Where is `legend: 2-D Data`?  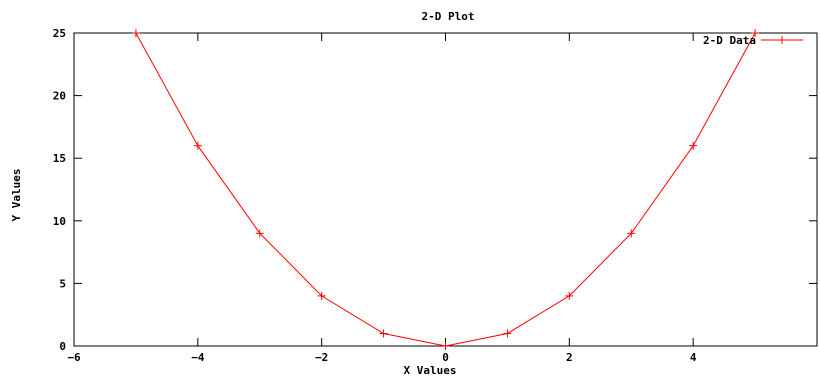
legend: 2-D Data is located at coordinates (753, 40).